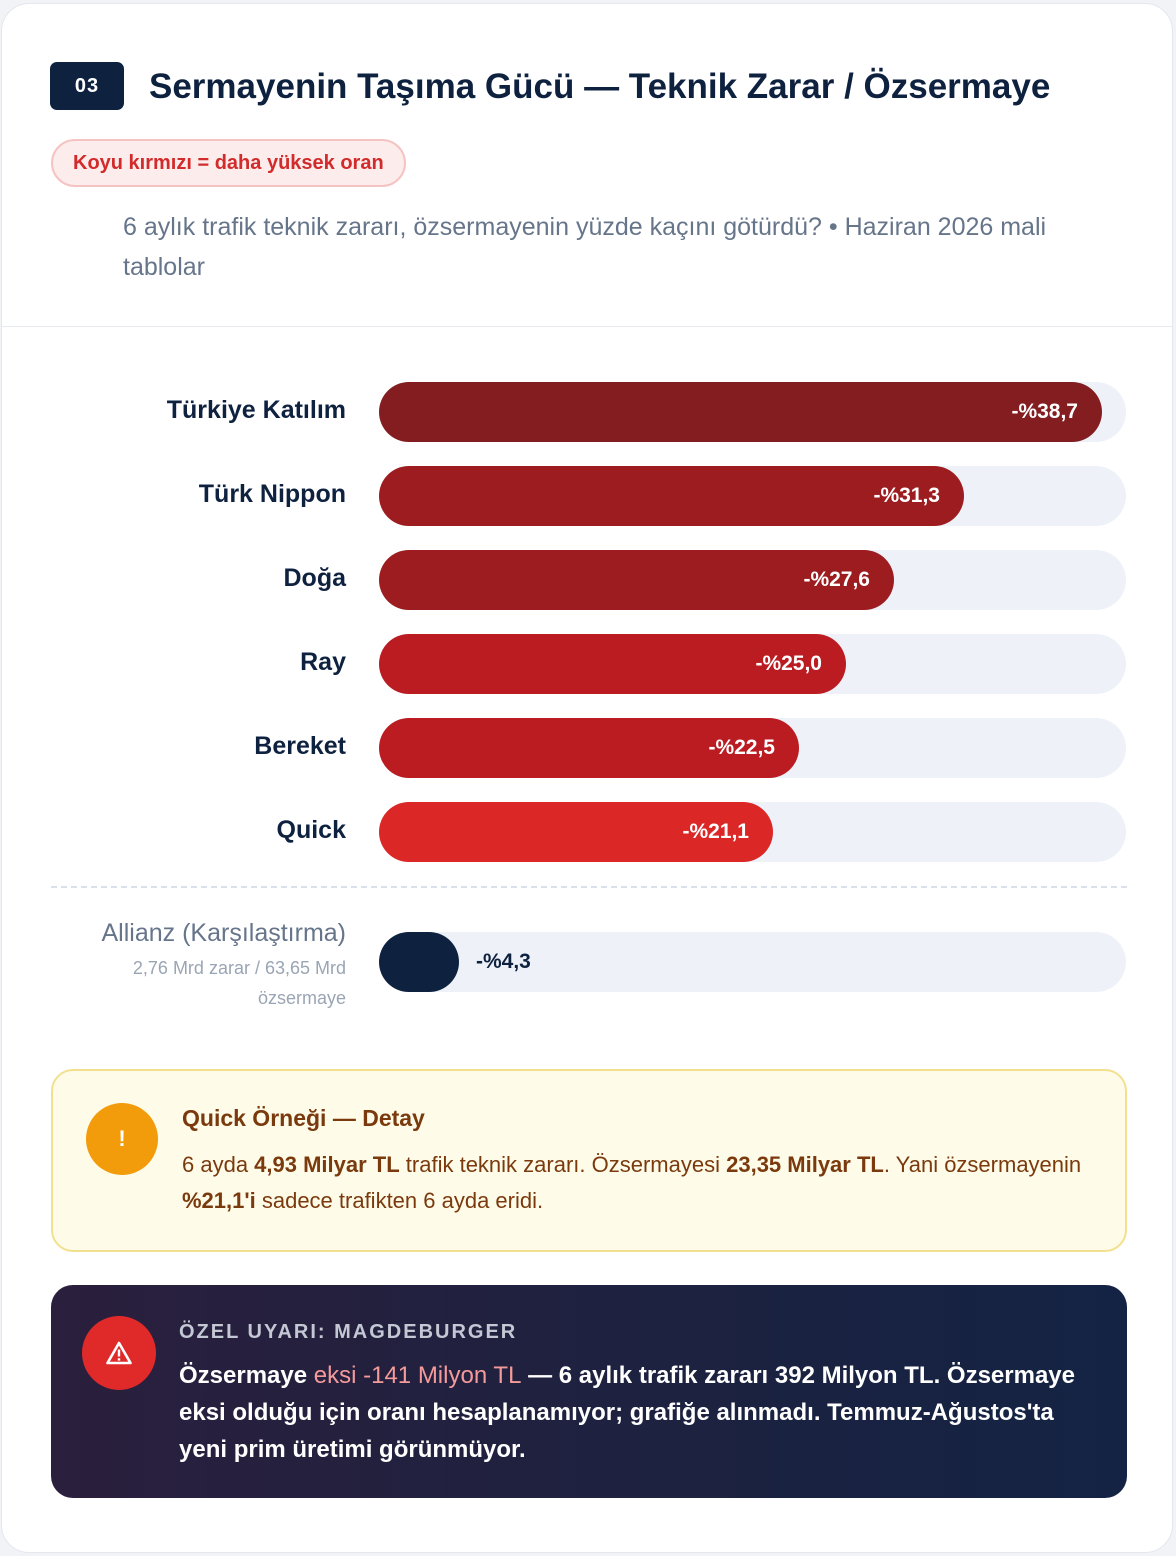  Describe the element at coordinates (300, 746) in the screenshot. I see `bar-category-label: Bereket` at that location.